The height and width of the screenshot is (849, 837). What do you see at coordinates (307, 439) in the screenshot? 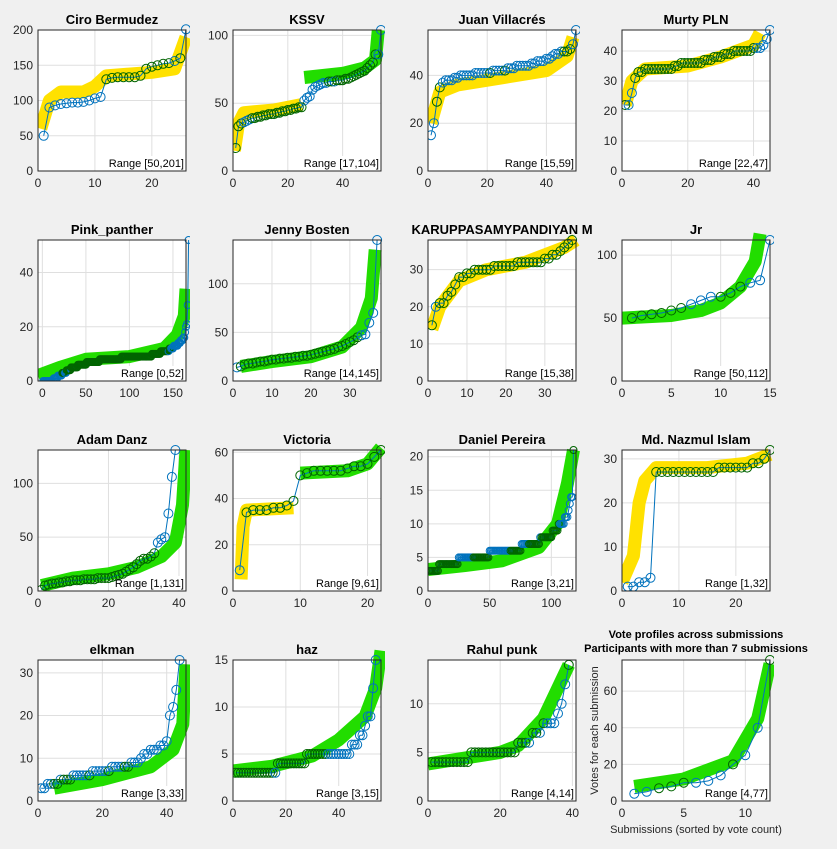
I see `chart-title: Victoria` at bounding box center [307, 439].